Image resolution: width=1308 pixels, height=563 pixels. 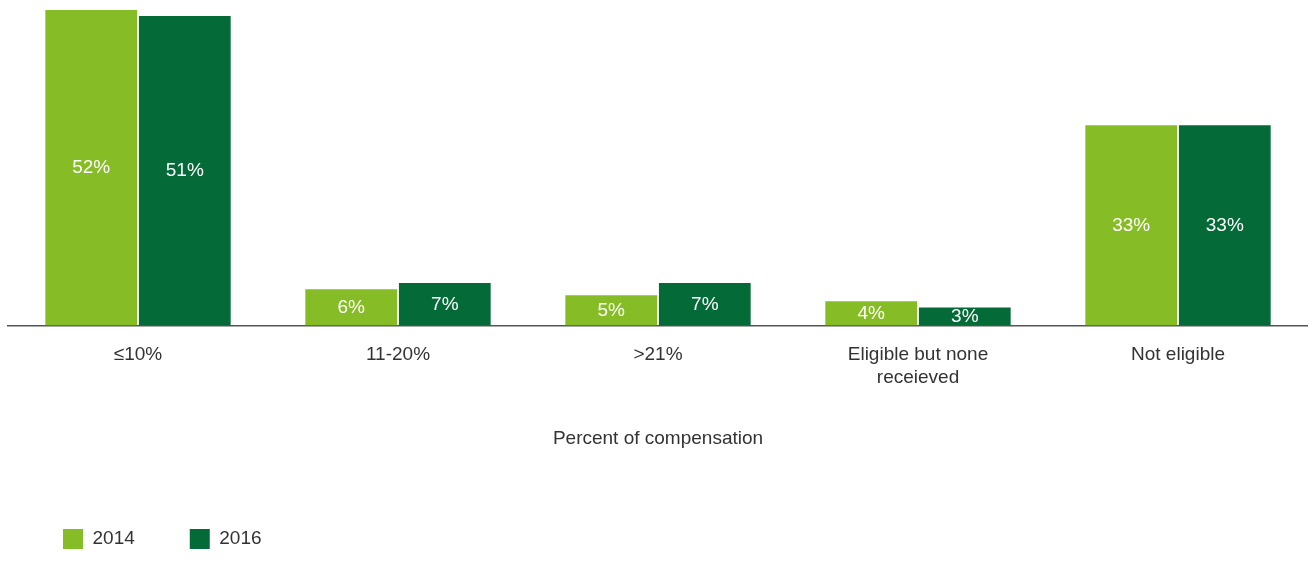 What do you see at coordinates (138, 354) in the screenshot?
I see `x-tick-label: ≤10%` at bounding box center [138, 354].